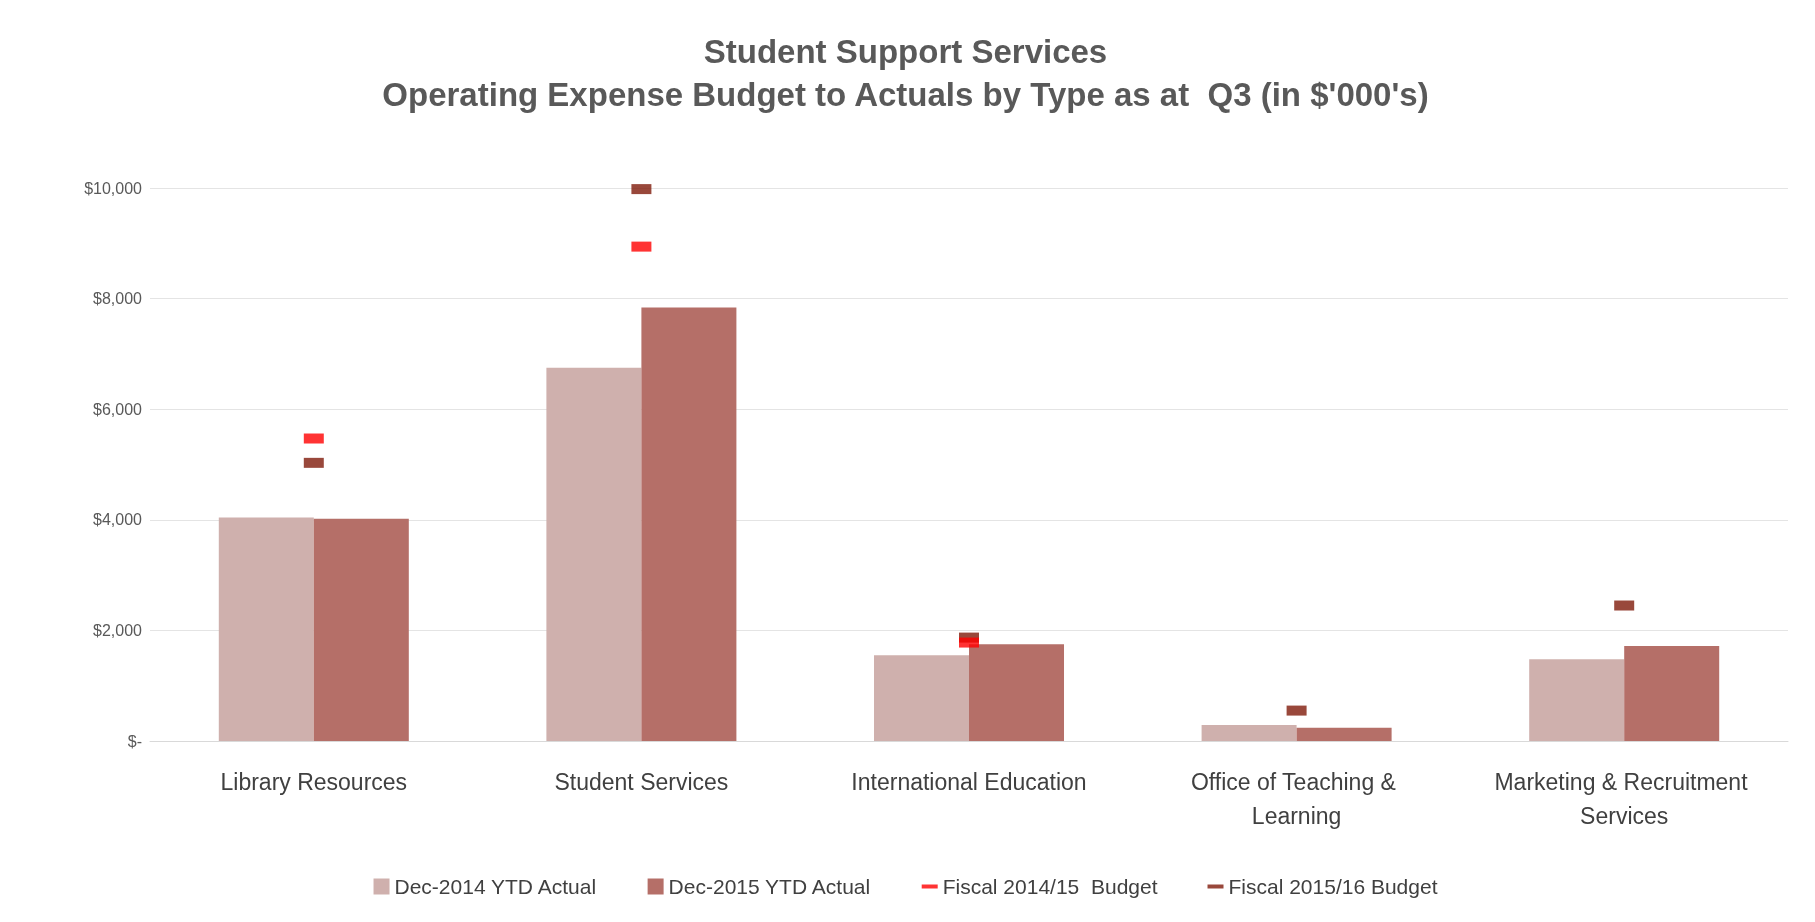 Image resolution: width=1815 pixels, height=922 pixels. What do you see at coordinates (118, 630) in the screenshot?
I see `y-tick-label: $2,000` at bounding box center [118, 630].